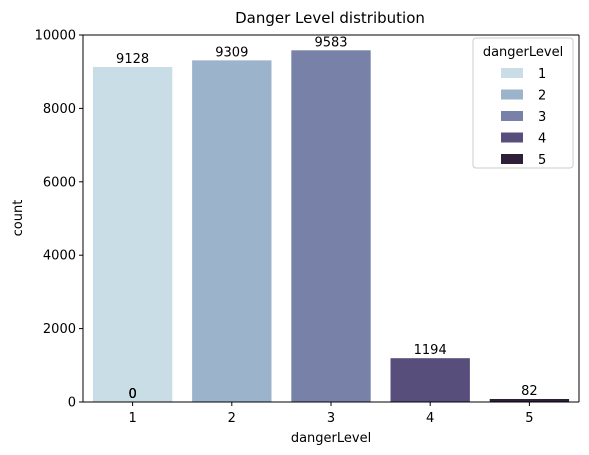  What do you see at coordinates (18, 218) in the screenshot?
I see `y-axis-label: count` at bounding box center [18, 218].